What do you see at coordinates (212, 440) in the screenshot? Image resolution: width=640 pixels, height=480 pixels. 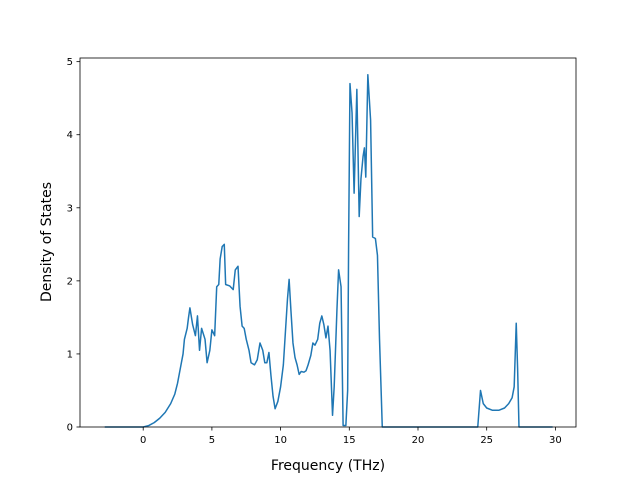 I see `x-tick-label: 5` at bounding box center [212, 440].